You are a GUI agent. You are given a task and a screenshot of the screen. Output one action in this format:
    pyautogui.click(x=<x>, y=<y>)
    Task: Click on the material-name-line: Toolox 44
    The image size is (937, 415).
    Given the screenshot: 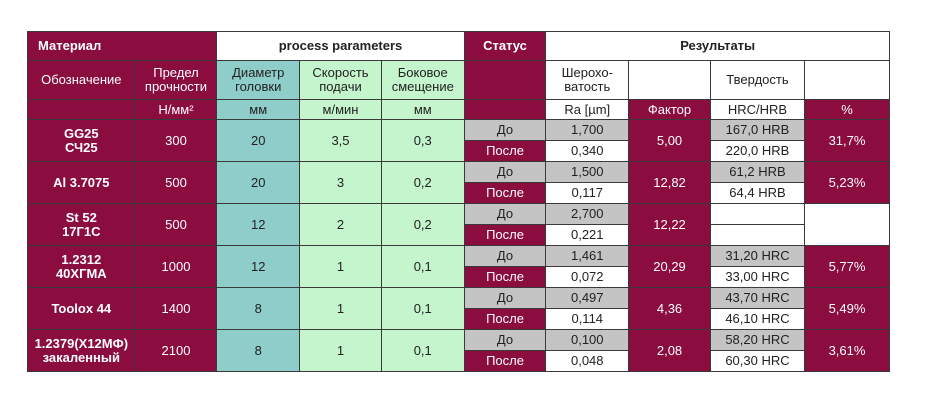 What is the action you would take?
    pyautogui.click(x=81, y=308)
    